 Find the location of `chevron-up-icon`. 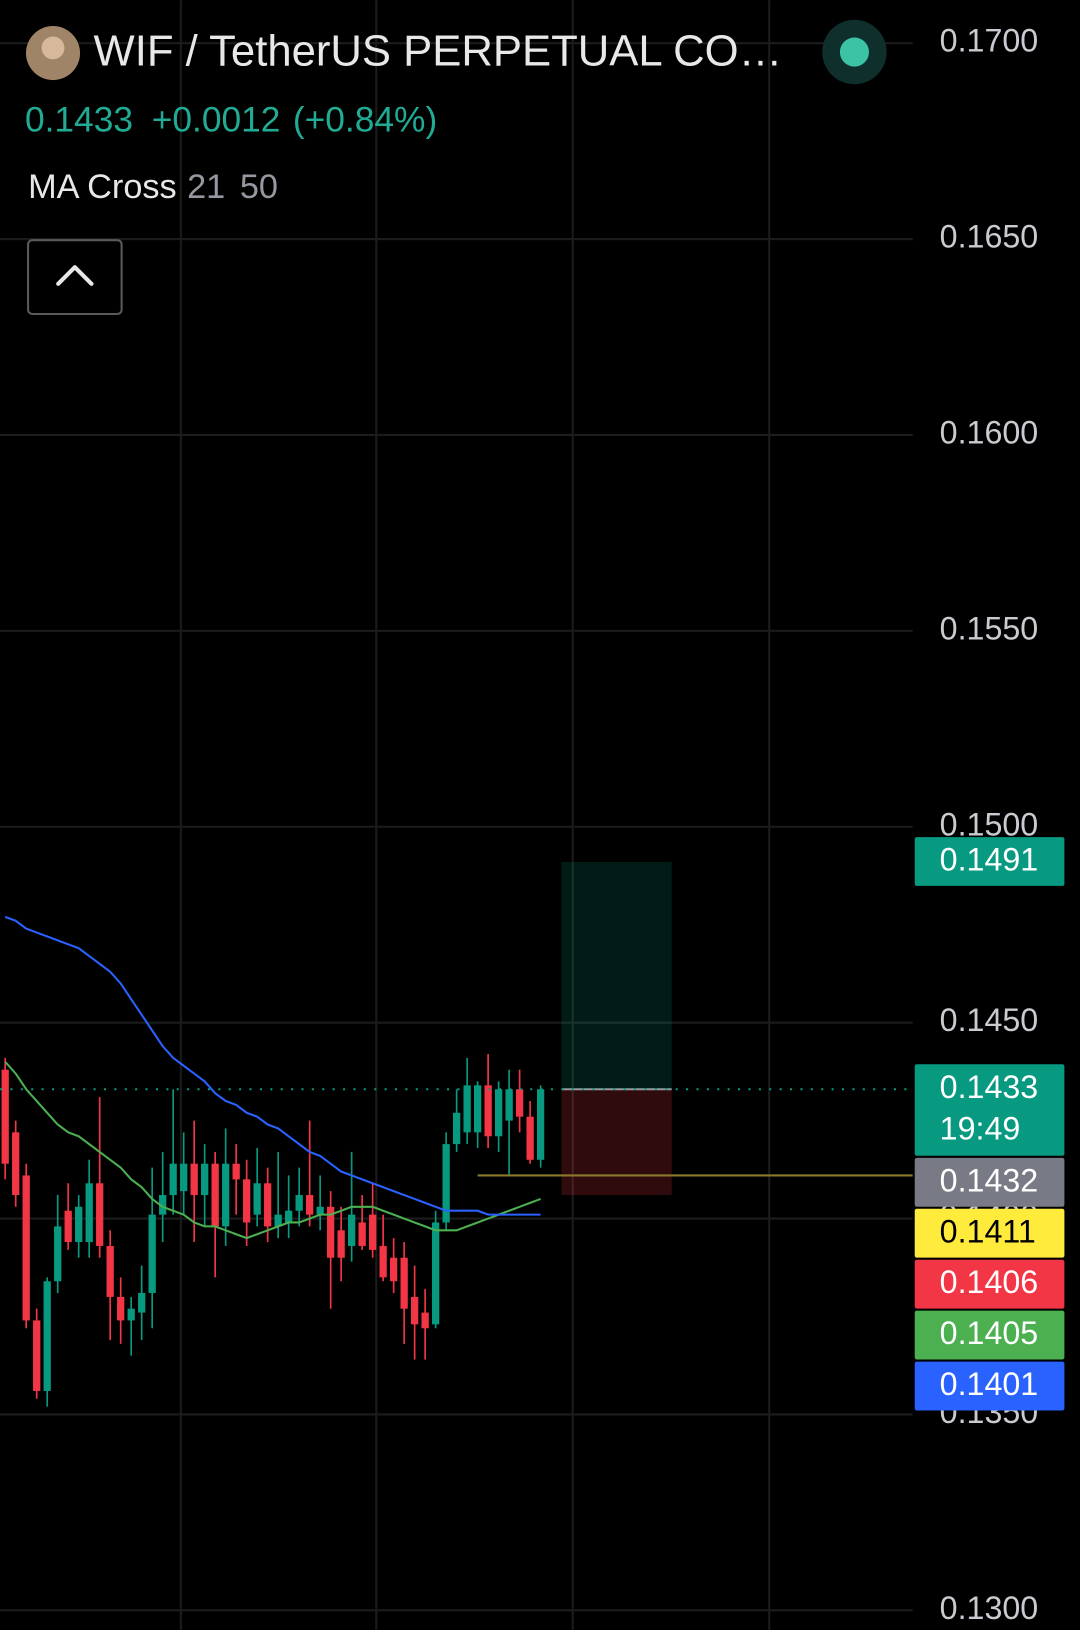

chevron-up-icon is located at coordinates (75, 275).